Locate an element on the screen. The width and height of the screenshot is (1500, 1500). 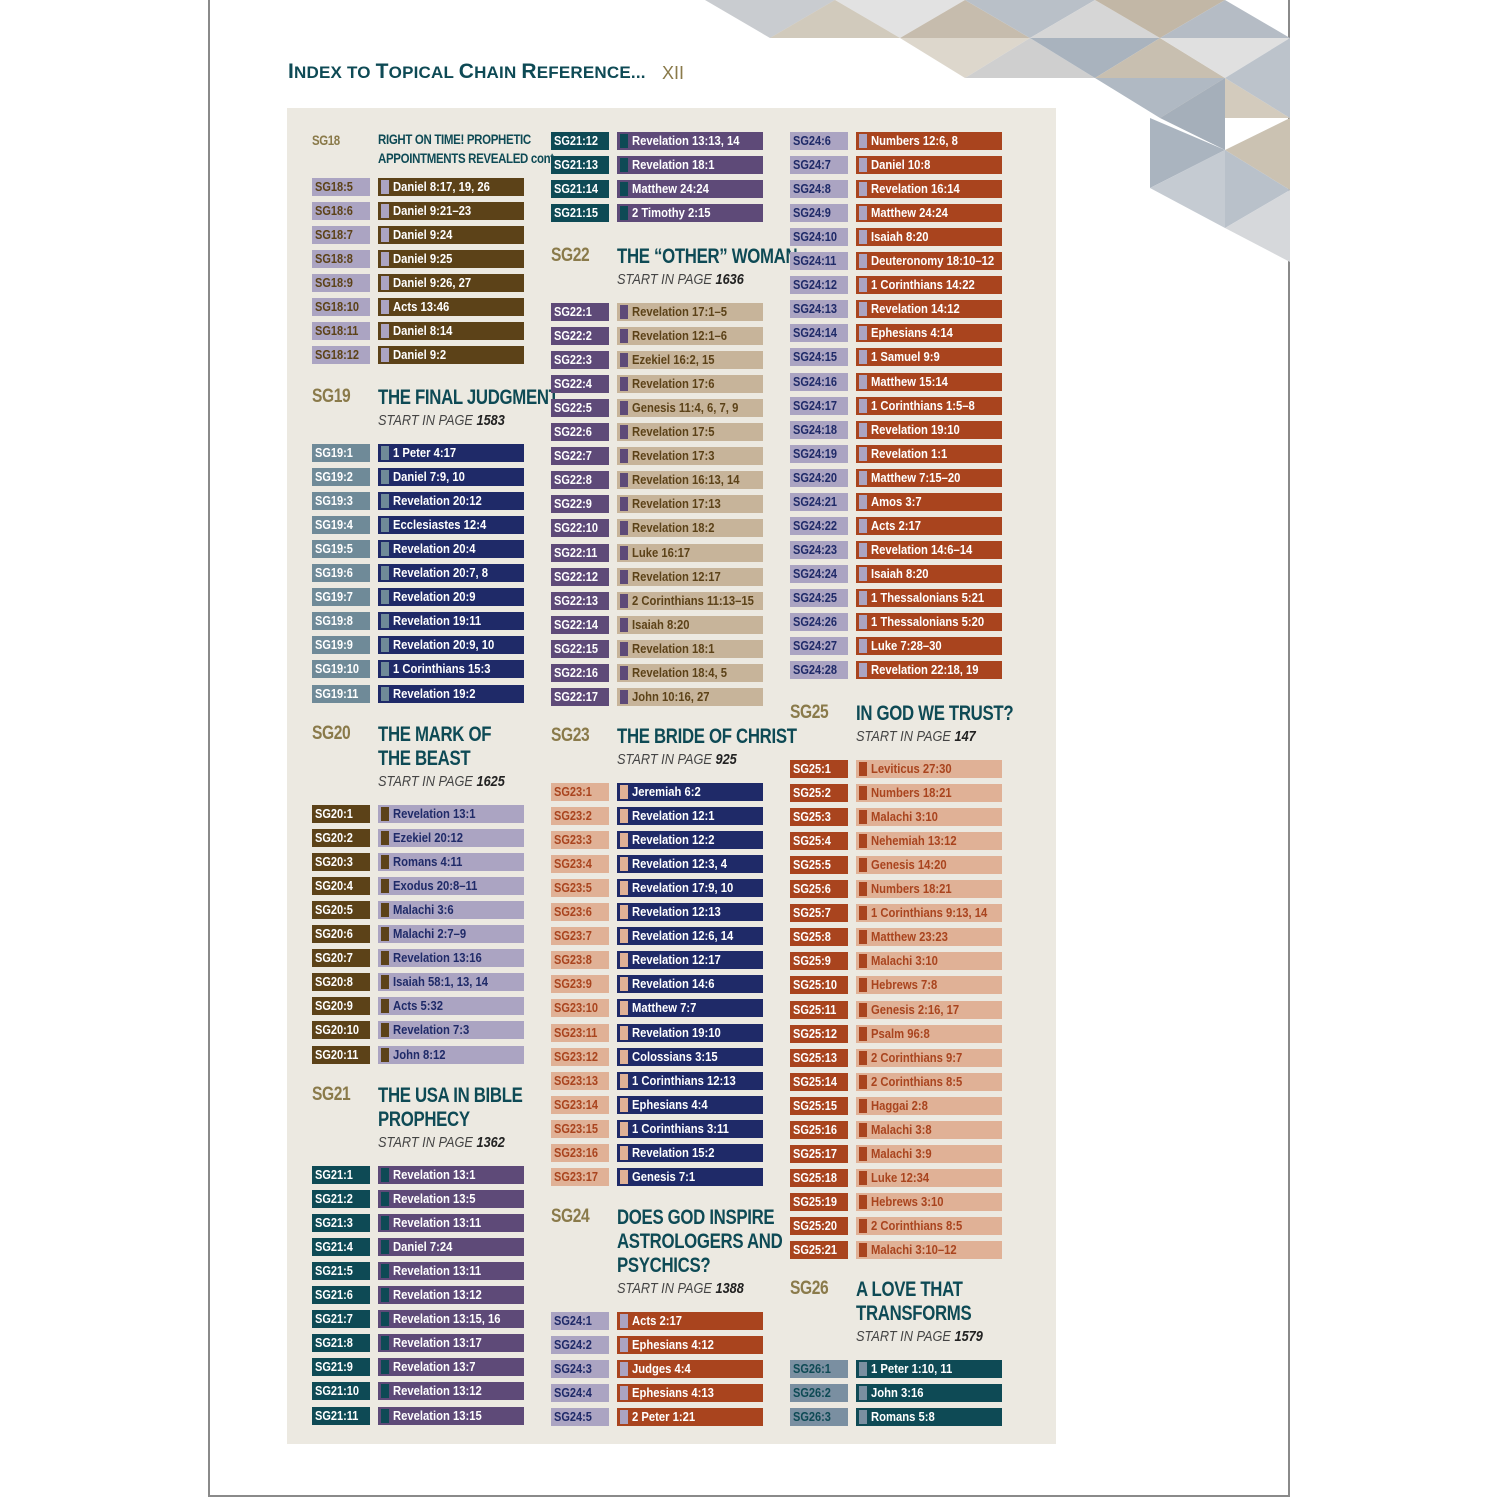
index-entry: SG21:4 Daniel 7:24 is located at coordinates (418, 1247).